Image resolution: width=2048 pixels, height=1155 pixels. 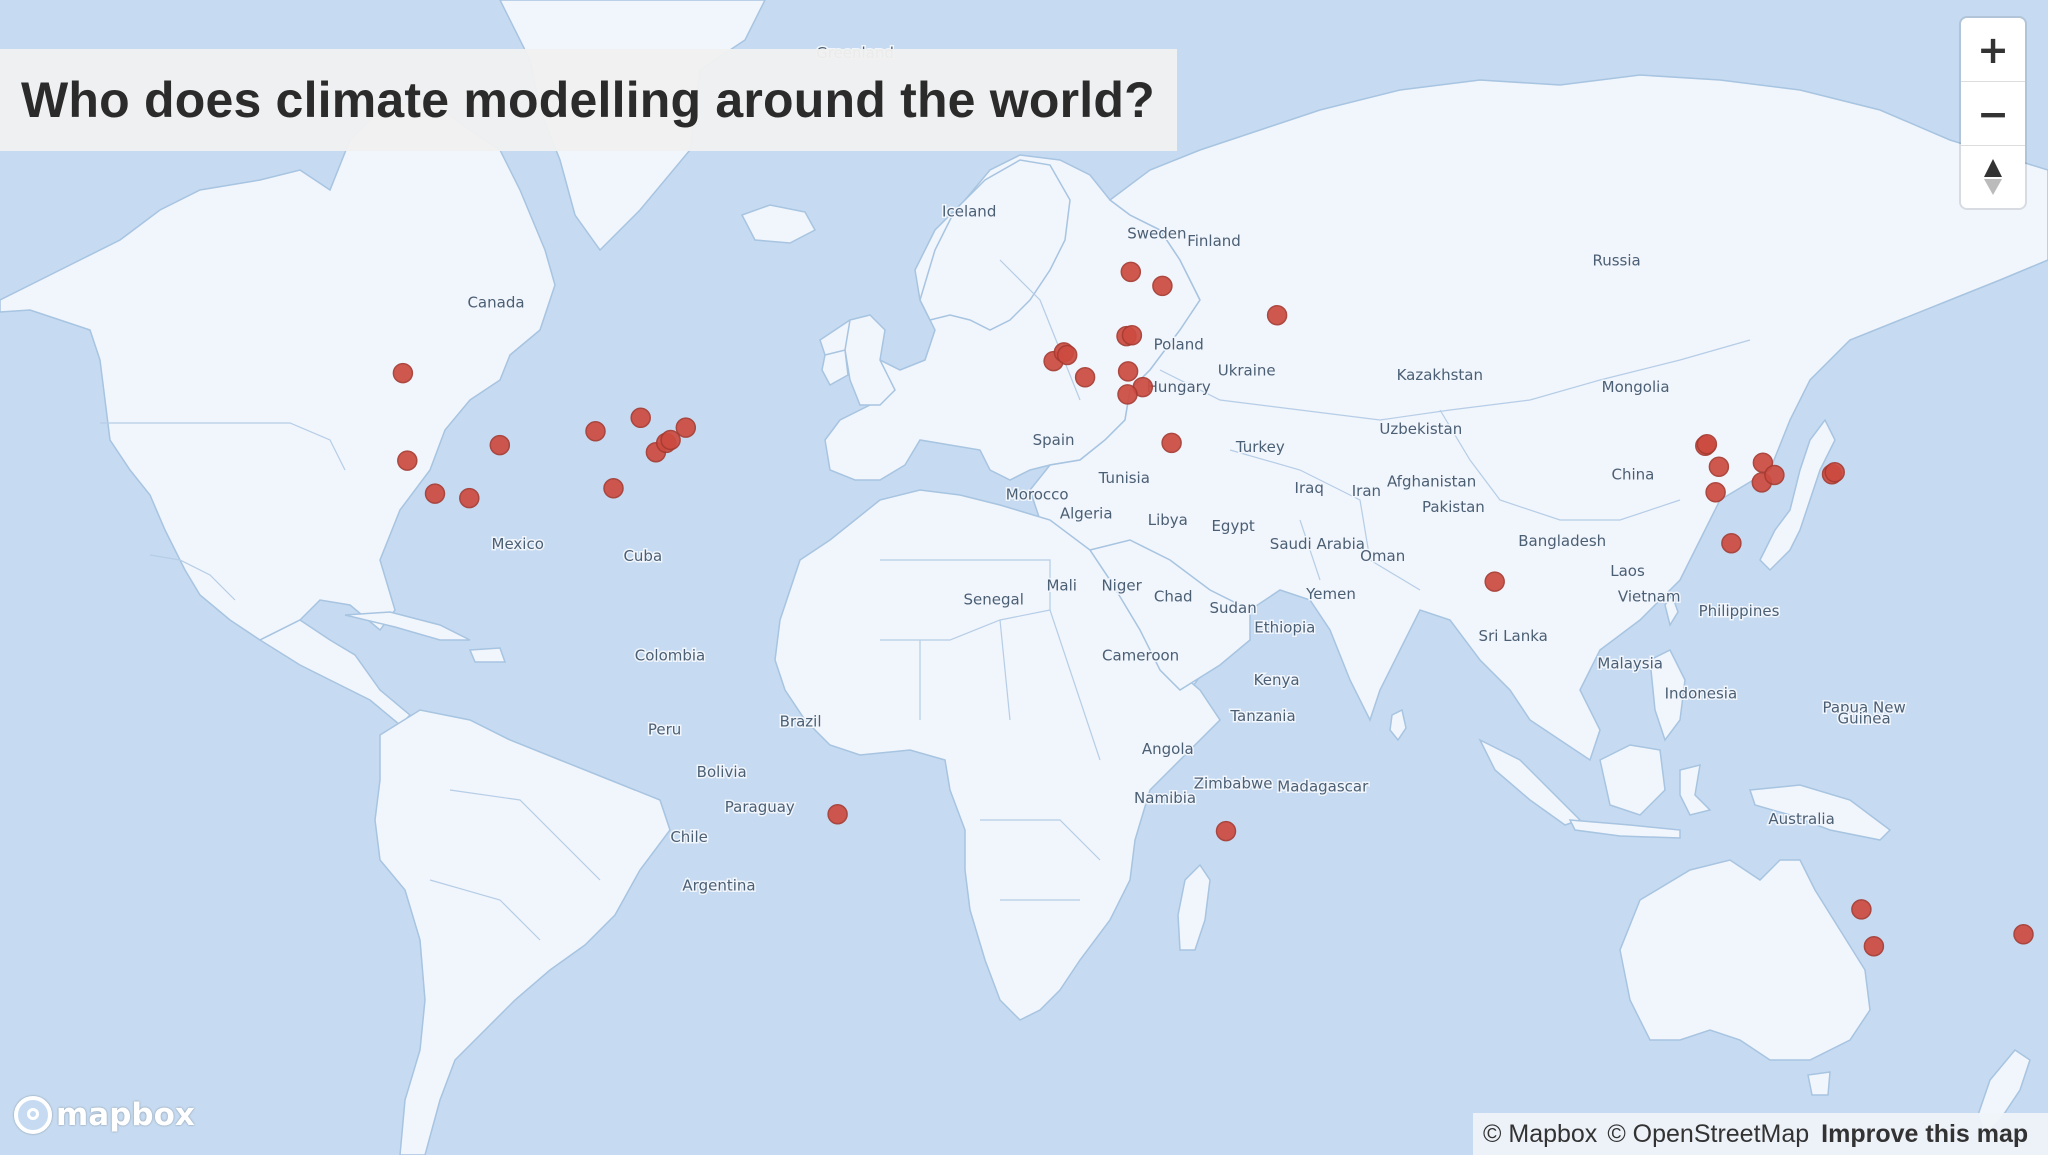 I want to click on place-label-hungary: Hungary, so click(x=1179, y=387).